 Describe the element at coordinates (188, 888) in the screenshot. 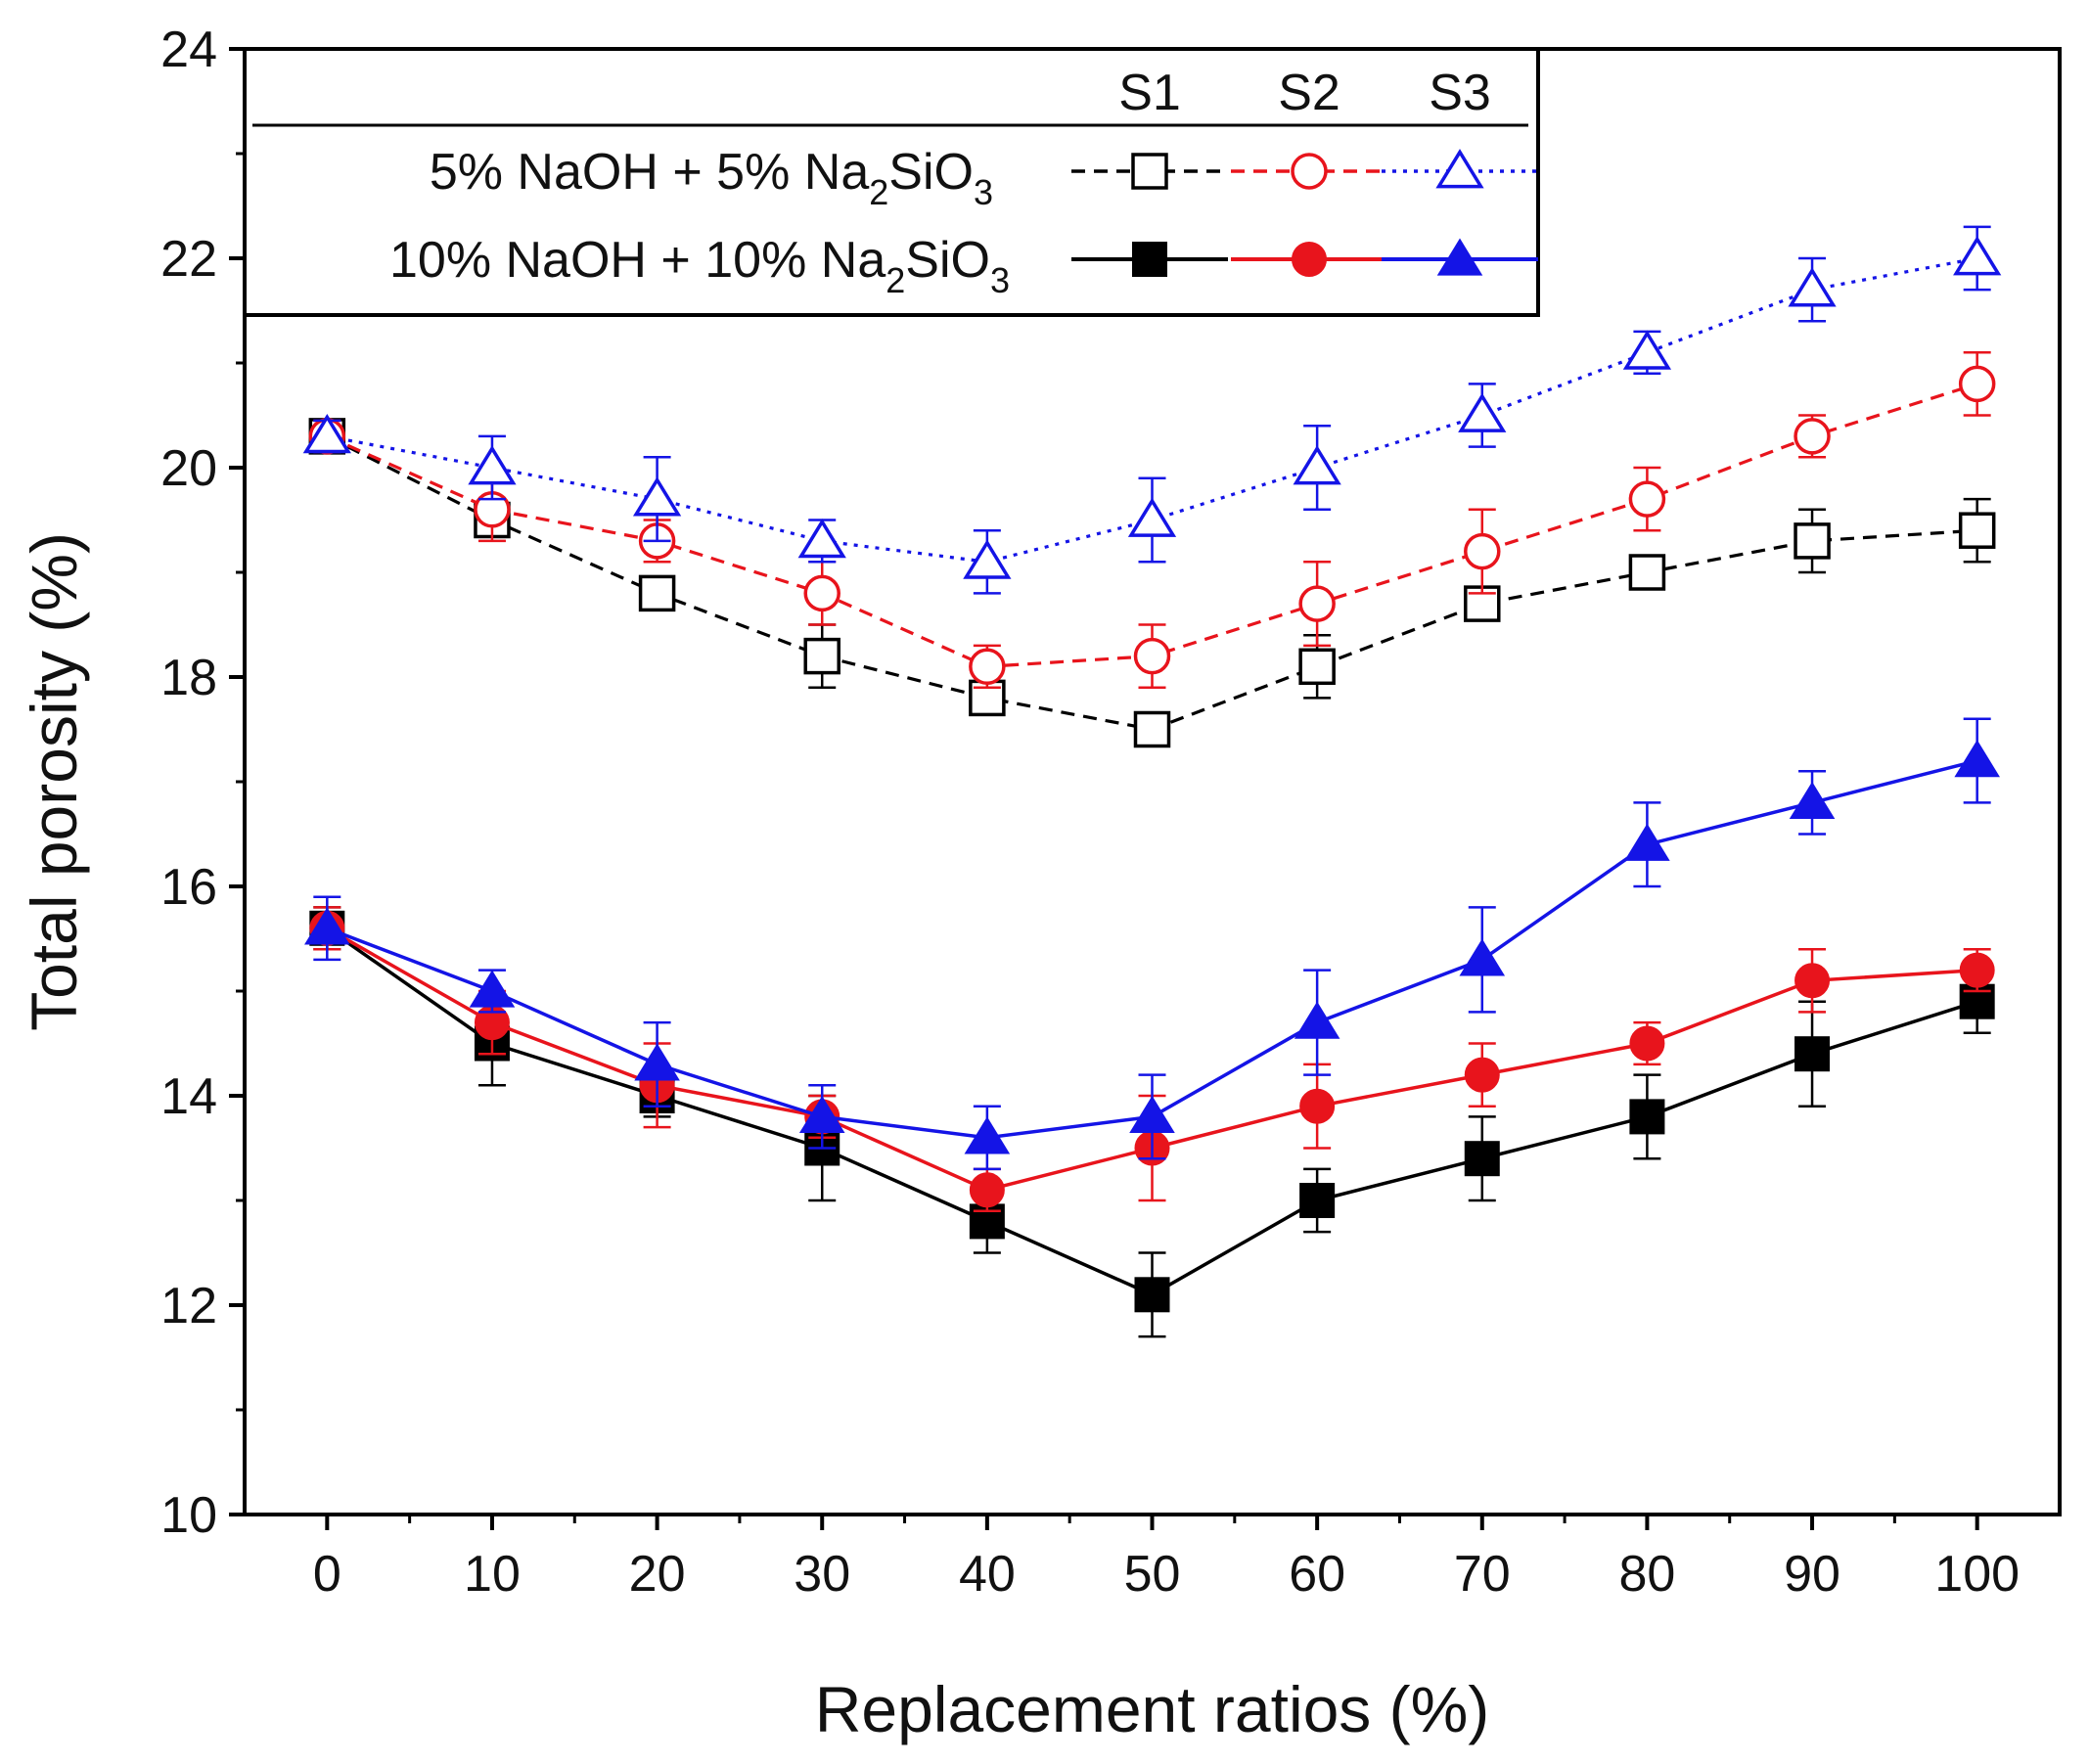

I see `y-tick-label: 16` at that location.